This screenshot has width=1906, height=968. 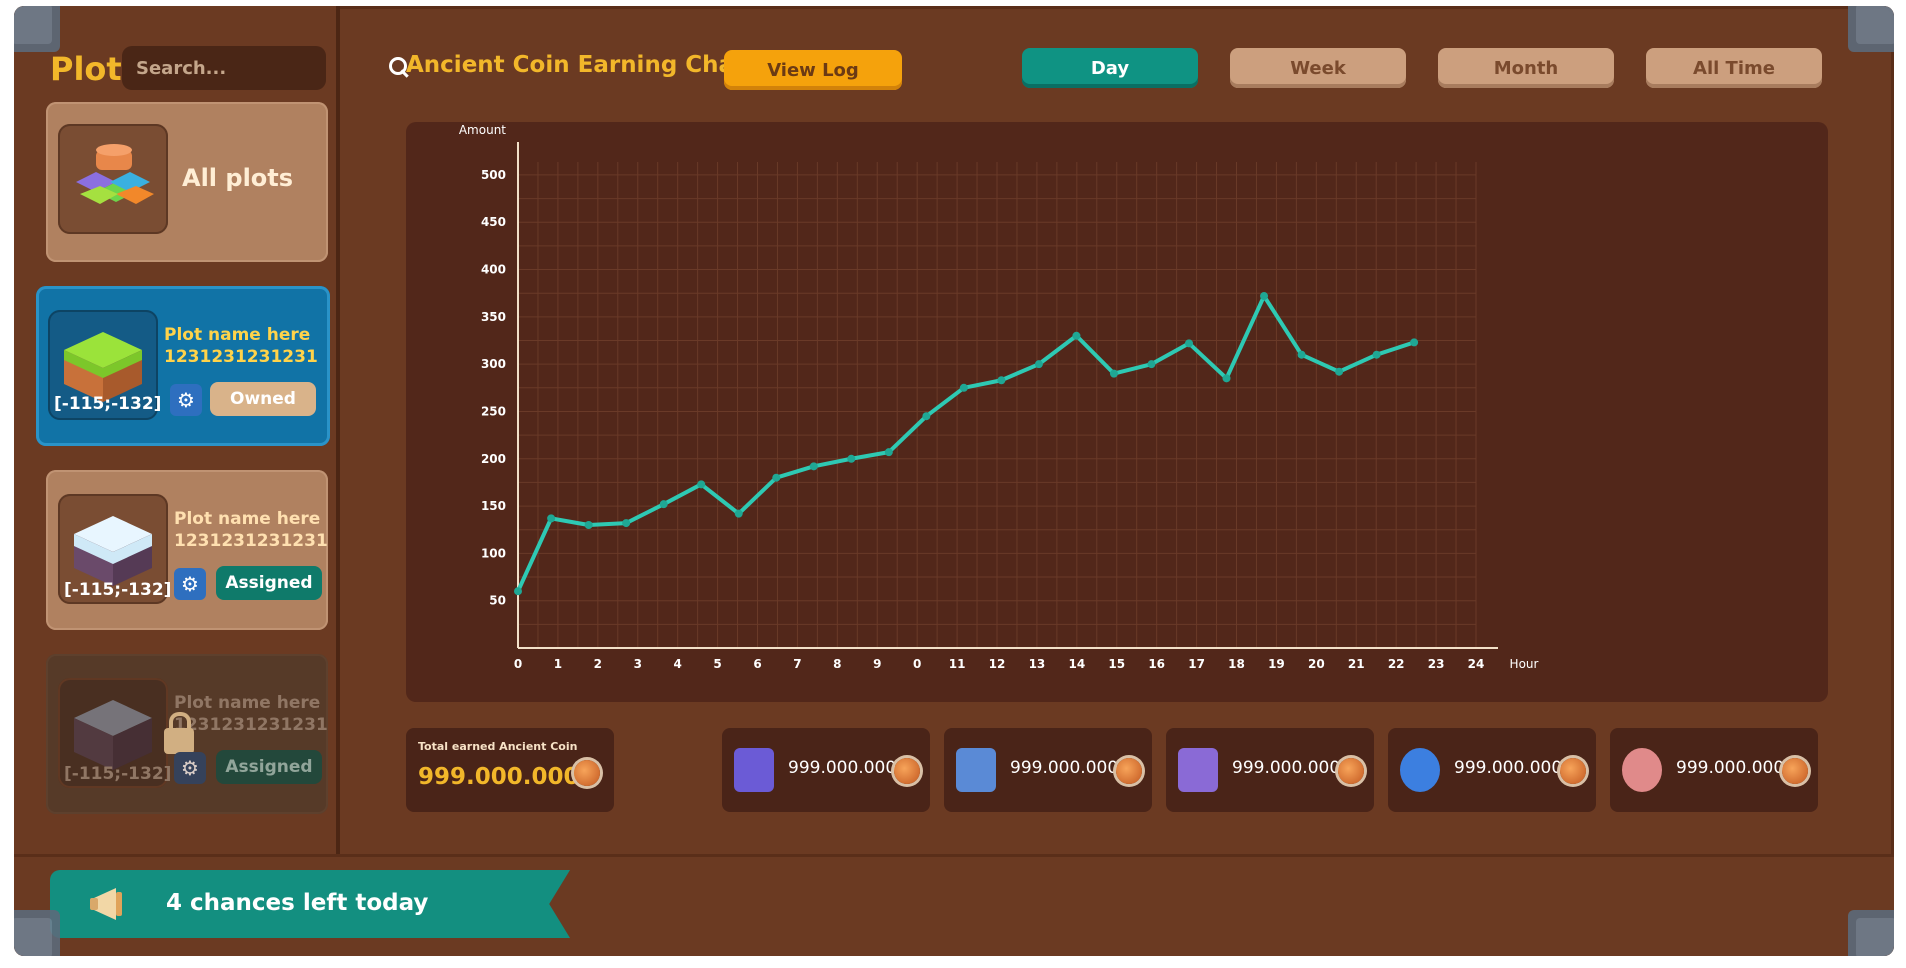 I want to click on tab-day: Day, so click(x=1110, y=68).